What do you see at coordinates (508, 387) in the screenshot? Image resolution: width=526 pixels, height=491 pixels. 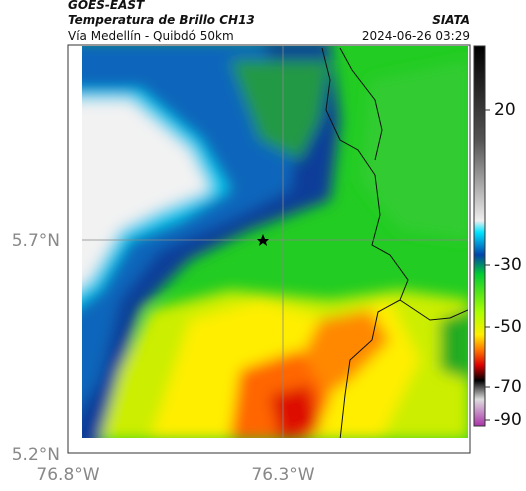 I see `colorbar-tick-label: -70` at bounding box center [508, 387].